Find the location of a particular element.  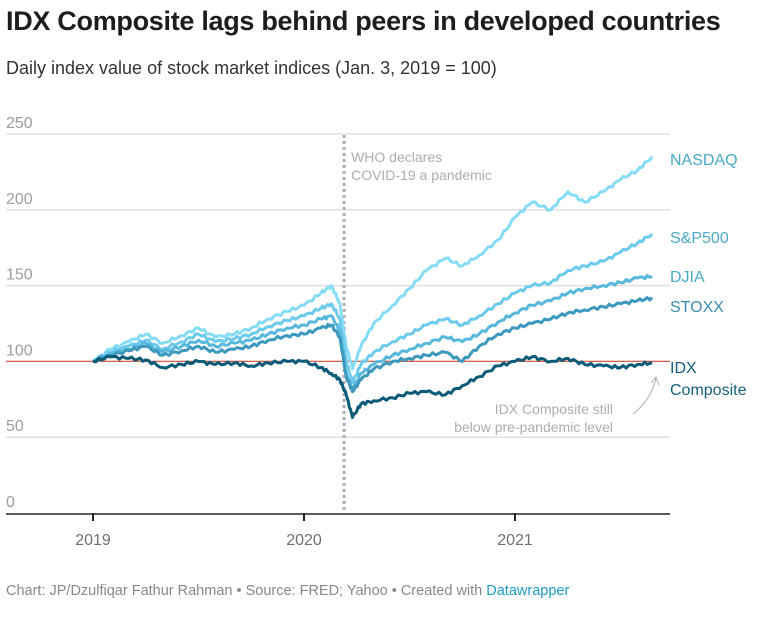

annotation-arrowhead-icon is located at coordinates (655, 381).